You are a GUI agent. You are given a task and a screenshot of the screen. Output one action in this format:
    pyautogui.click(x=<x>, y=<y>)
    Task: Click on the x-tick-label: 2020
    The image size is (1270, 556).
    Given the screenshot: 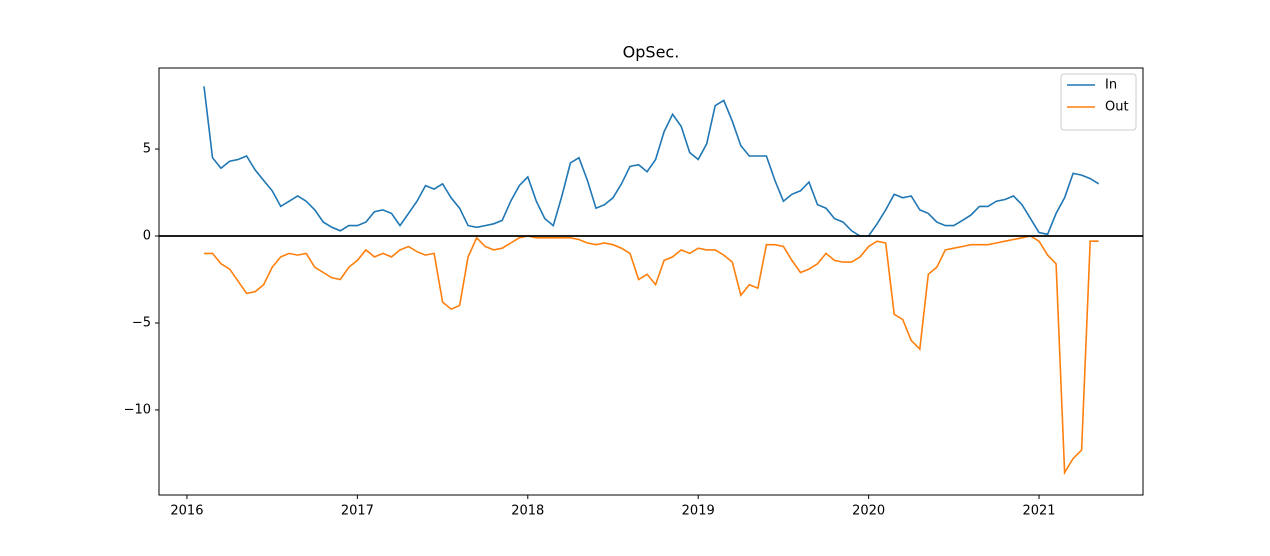 What is the action you would take?
    pyautogui.click(x=868, y=511)
    